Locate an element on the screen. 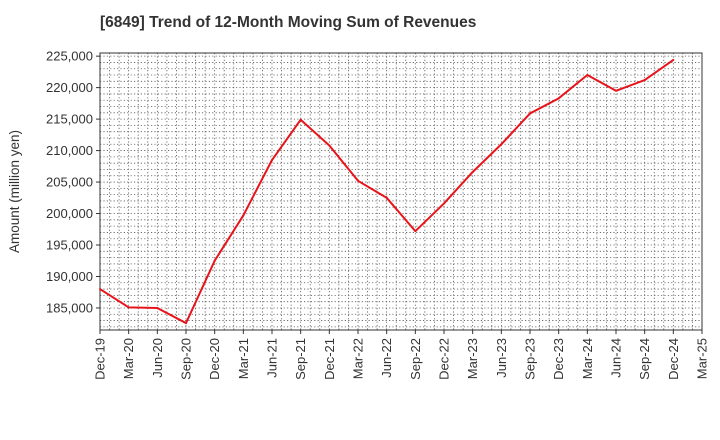  x-tick-label: Mar-22 is located at coordinates (358, 358).